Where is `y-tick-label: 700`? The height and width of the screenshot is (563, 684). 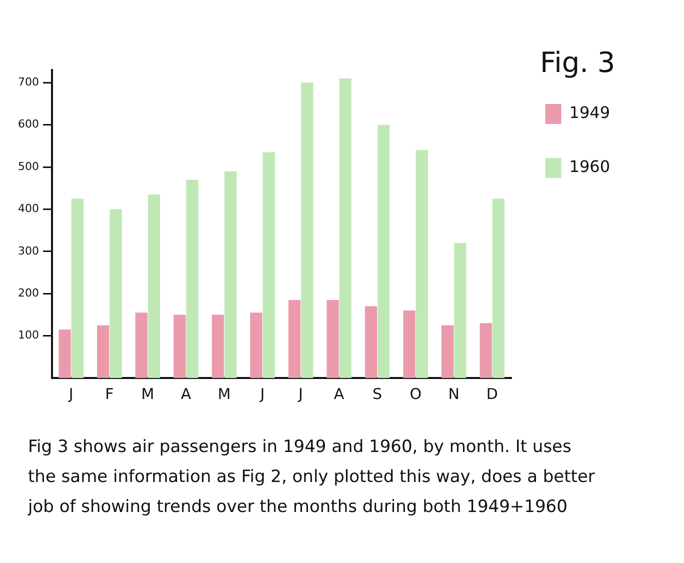
y-tick-label: 700 is located at coordinates (28, 82).